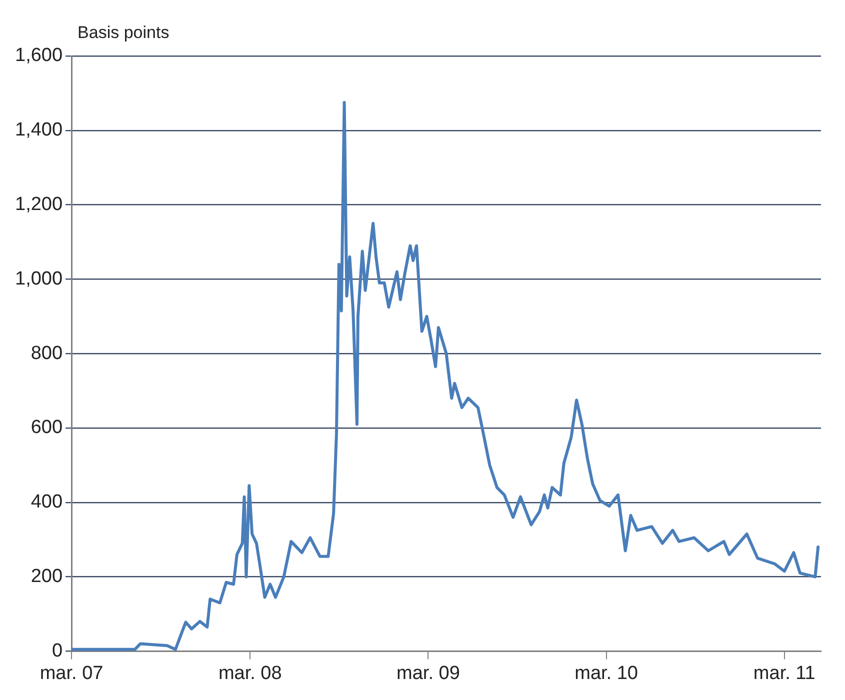  I want to click on y-tick-label: 1,400, so click(39, 130).